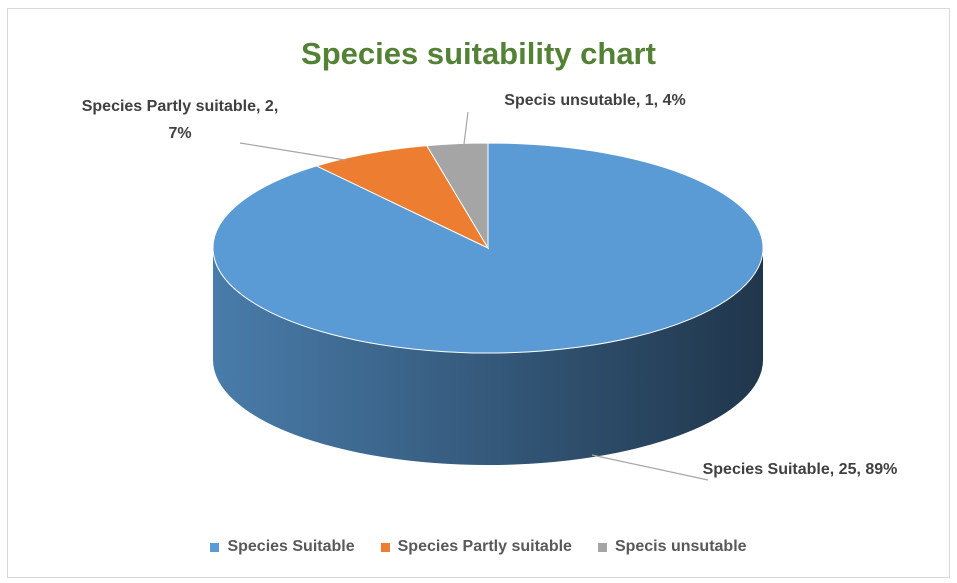  I want to click on legend-entry: Species Suitable, so click(282, 547).